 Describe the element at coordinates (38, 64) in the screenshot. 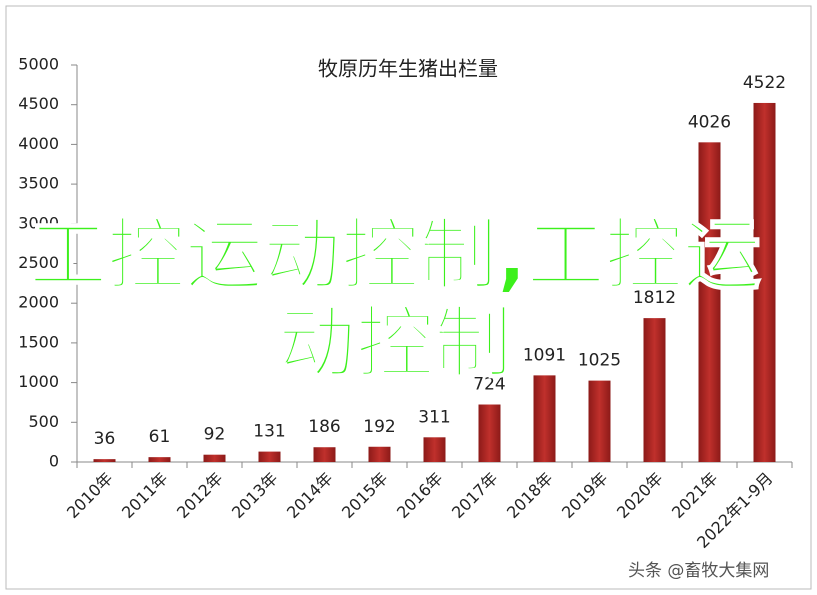

I see `y-tick-label: 5000` at that location.